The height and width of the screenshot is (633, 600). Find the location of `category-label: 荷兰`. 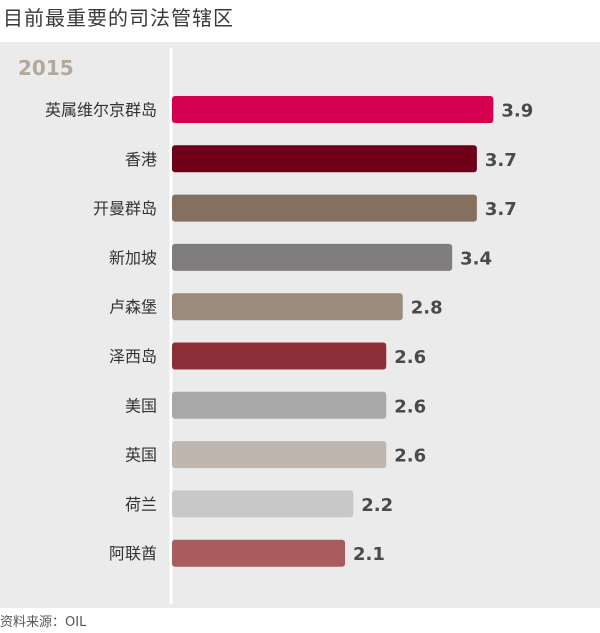

category-label: 荷兰 is located at coordinates (141, 504).